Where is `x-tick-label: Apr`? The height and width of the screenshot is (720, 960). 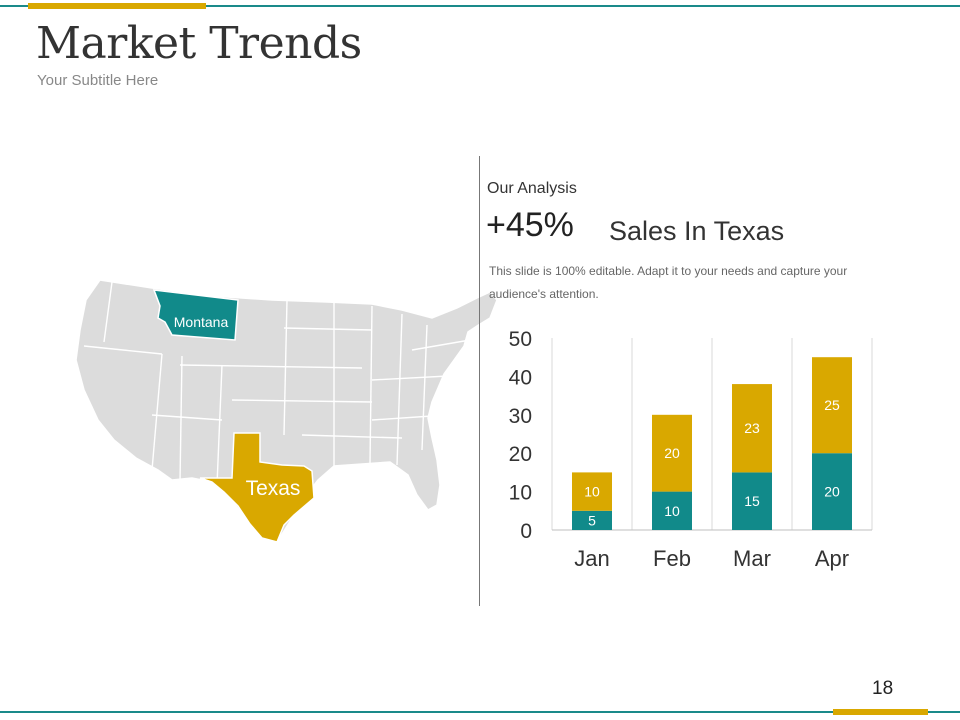
x-tick-label: Apr is located at coordinates (832, 558).